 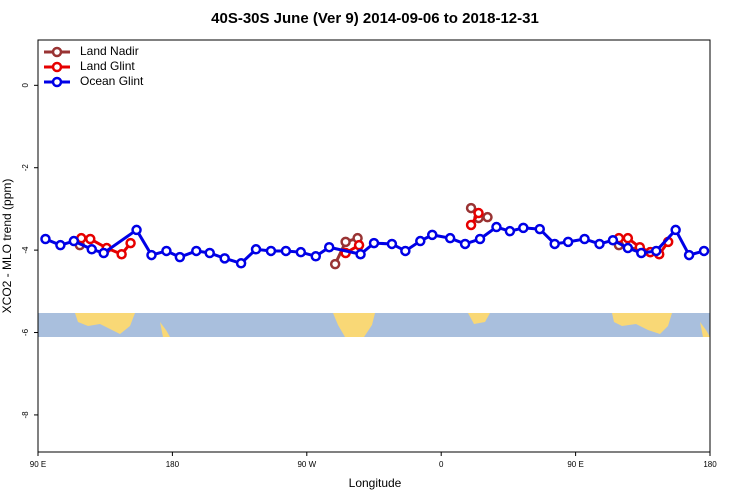 I want to click on x-tick-label: 90 W, so click(x=306, y=464).